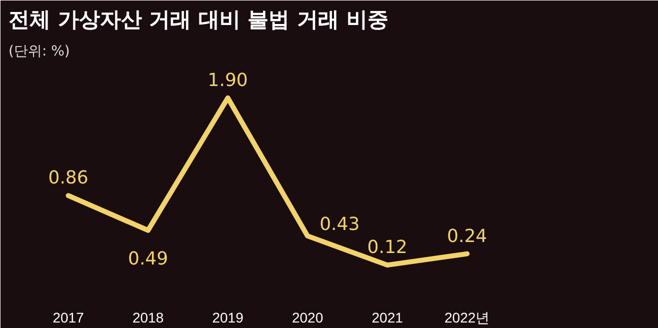 The image size is (658, 328). What do you see at coordinates (340, 224) in the screenshot?
I see `data-label: 0.43` at bounding box center [340, 224].